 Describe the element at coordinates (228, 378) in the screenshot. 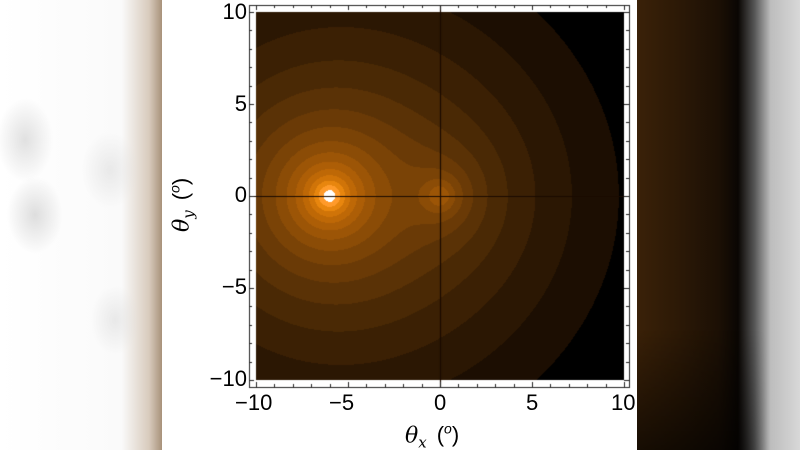

I see `y-tick-label: −10` at that location.